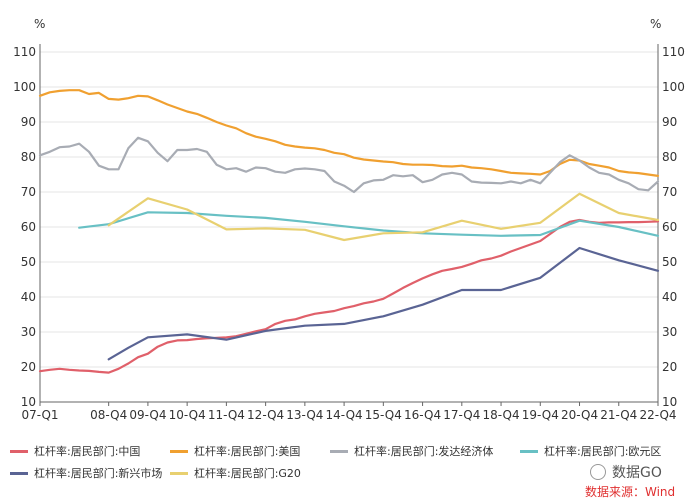 This screenshot has width=698, height=504. Describe the element at coordinates (461, 415) in the screenshot. I see `x-tick-label: 17-Q4` at that location.